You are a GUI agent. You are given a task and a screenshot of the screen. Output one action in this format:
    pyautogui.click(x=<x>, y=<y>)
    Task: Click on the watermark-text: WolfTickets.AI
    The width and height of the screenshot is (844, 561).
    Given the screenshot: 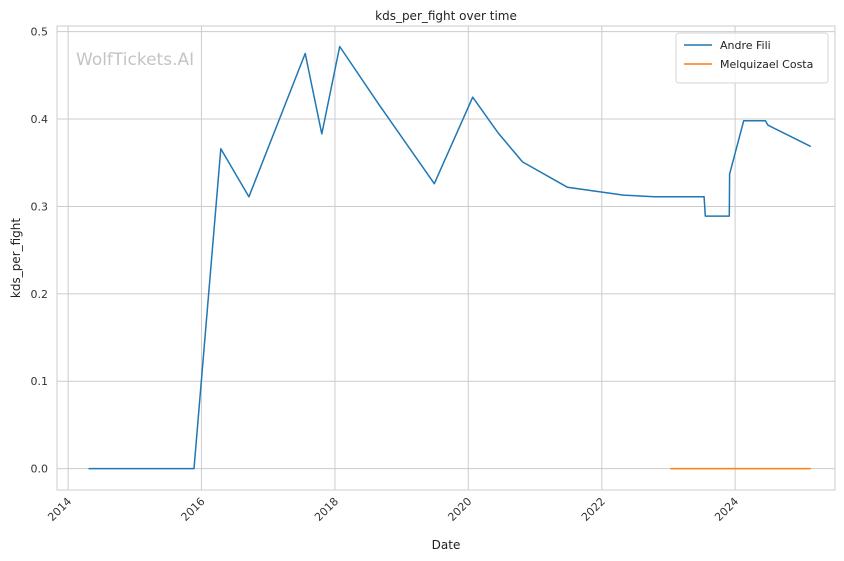 What is the action you would take?
    pyautogui.click(x=135, y=60)
    